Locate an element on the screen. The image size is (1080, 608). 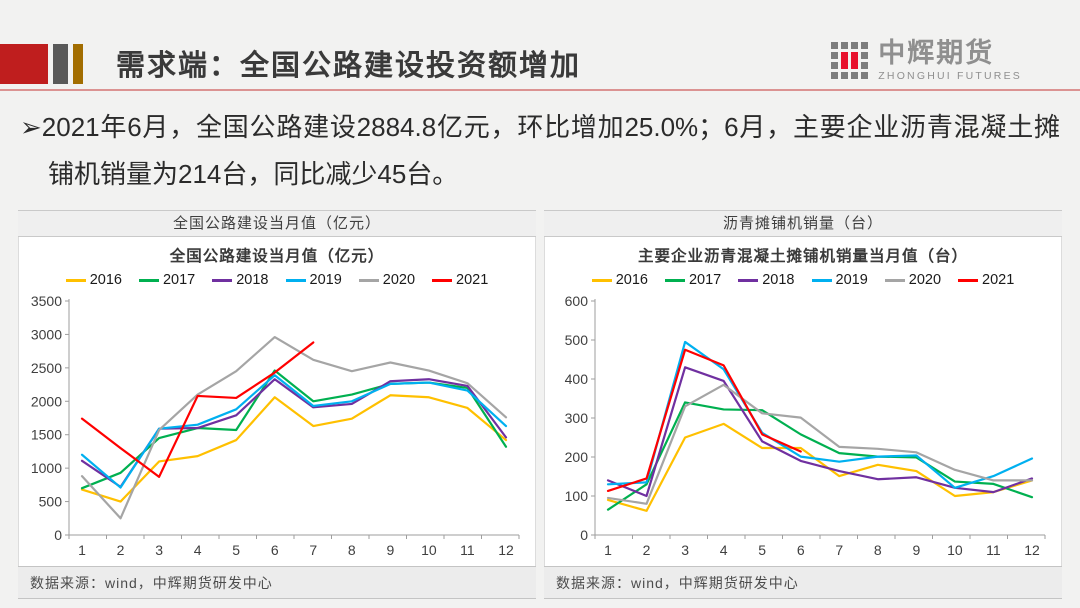
chart-legend-highway: 2016 2017 2018 2019 2020 2021 is located at coordinates (277, 280).